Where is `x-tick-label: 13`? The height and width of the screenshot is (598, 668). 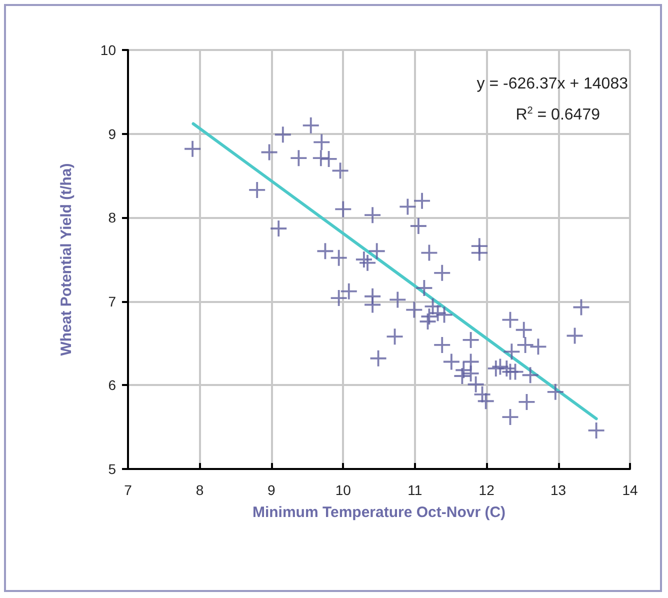 x-tick-label: 13 is located at coordinates (558, 490).